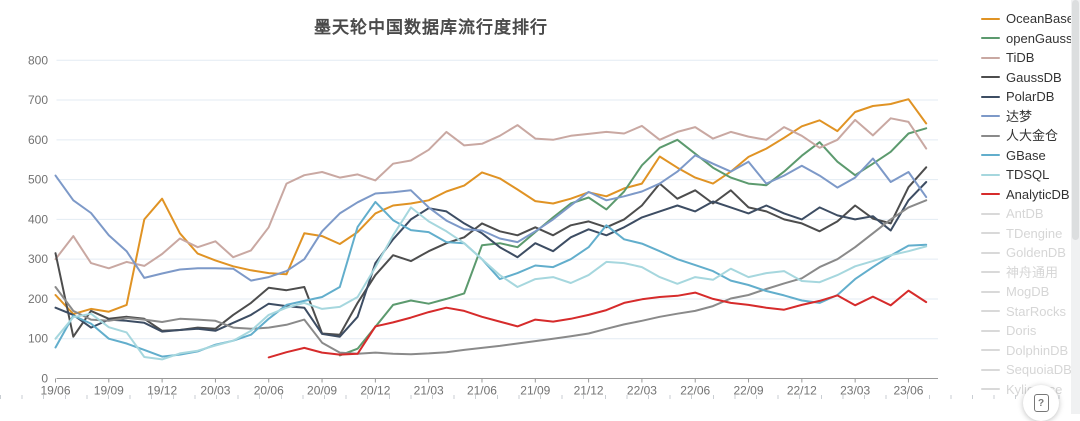 The height and width of the screenshot is (421, 1080). What do you see at coordinates (1039, 38) in the screenshot?
I see `legend-label: openGauss` at bounding box center [1039, 38].